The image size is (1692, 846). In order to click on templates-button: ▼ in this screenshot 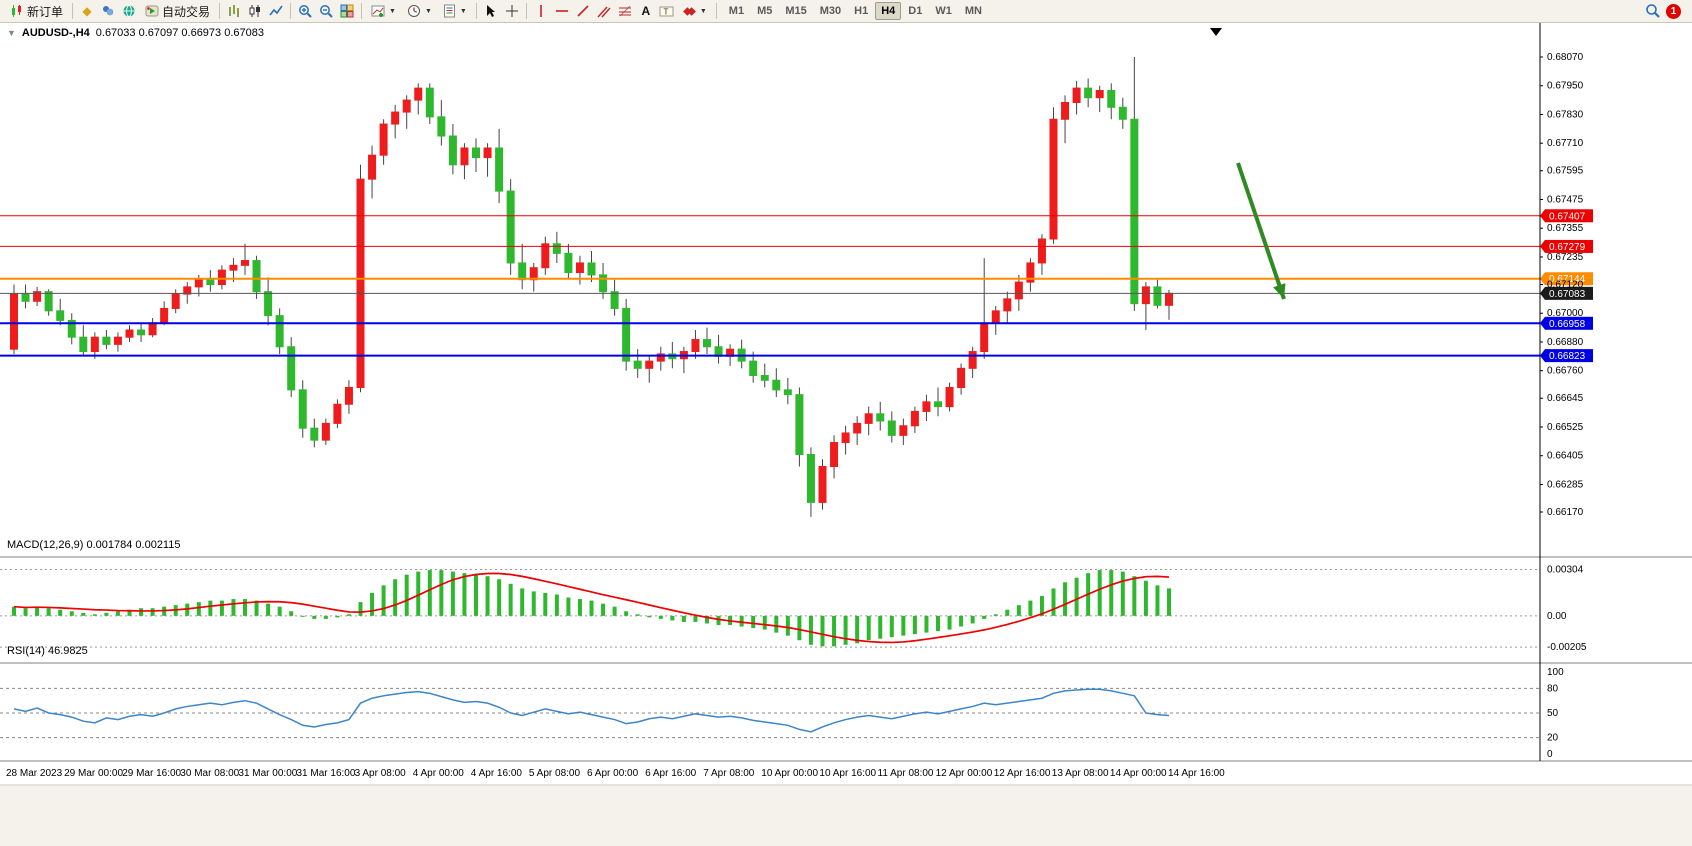, I will do `click(455, 11)`.